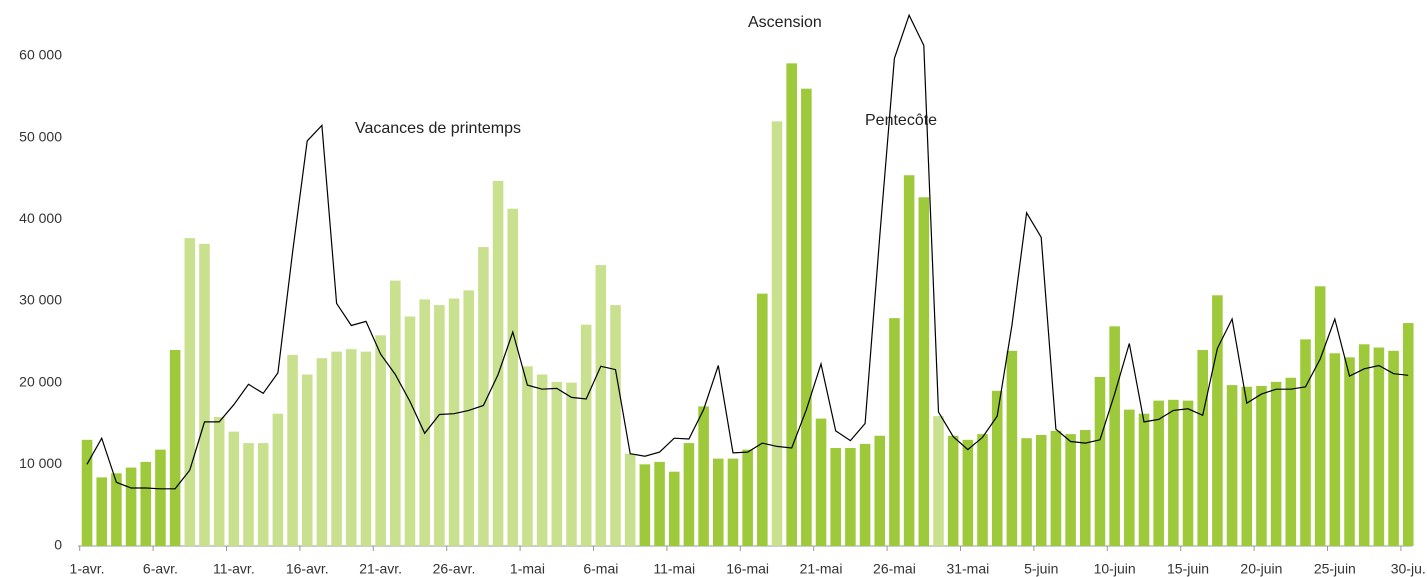 Image resolution: width=1427 pixels, height=577 pixels. Describe the element at coordinates (307, 569) in the screenshot. I see `x-tick-label: 16-avr.` at that location.